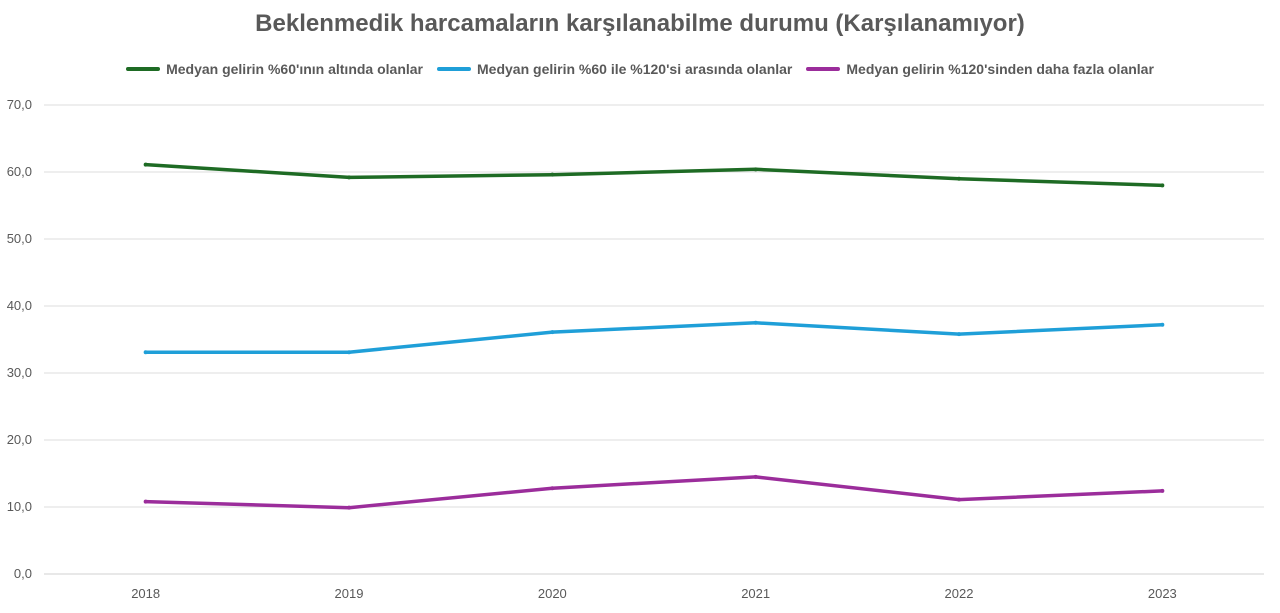 The width and height of the screenshot is (1280, 613). Describe the element at coordinates (145, 593) in the screenshot. I see `x-tick-label: 2018` at that location.